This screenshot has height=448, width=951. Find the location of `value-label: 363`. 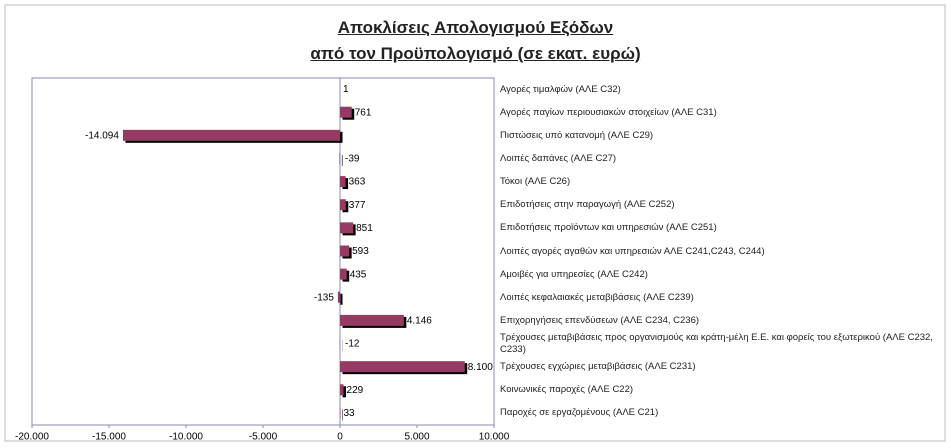

value-label: 363 is located at coordinates (357, 182).